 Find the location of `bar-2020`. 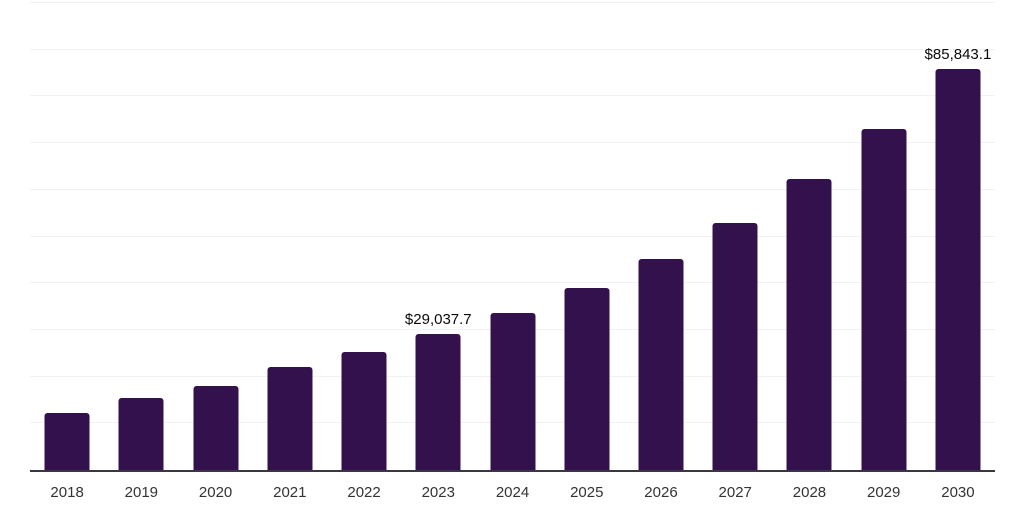

bar-2020 is located at coordinates (216, 427).